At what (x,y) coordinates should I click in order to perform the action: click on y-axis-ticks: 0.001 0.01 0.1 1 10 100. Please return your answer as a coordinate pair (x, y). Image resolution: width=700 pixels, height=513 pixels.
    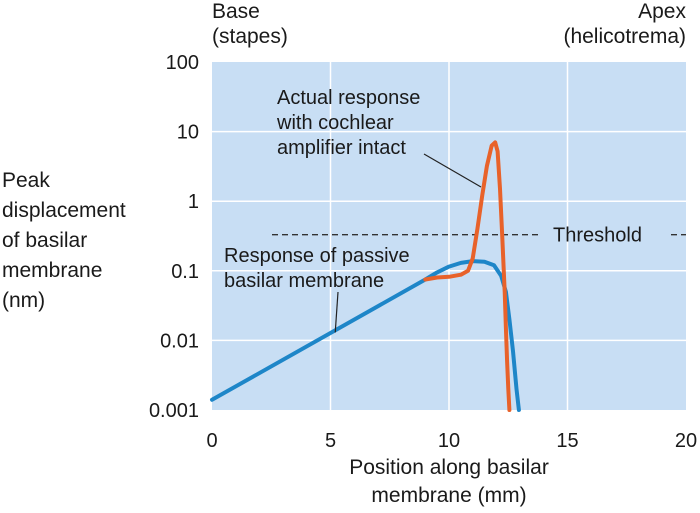
    Looking at the image, I should click on (174, 237).